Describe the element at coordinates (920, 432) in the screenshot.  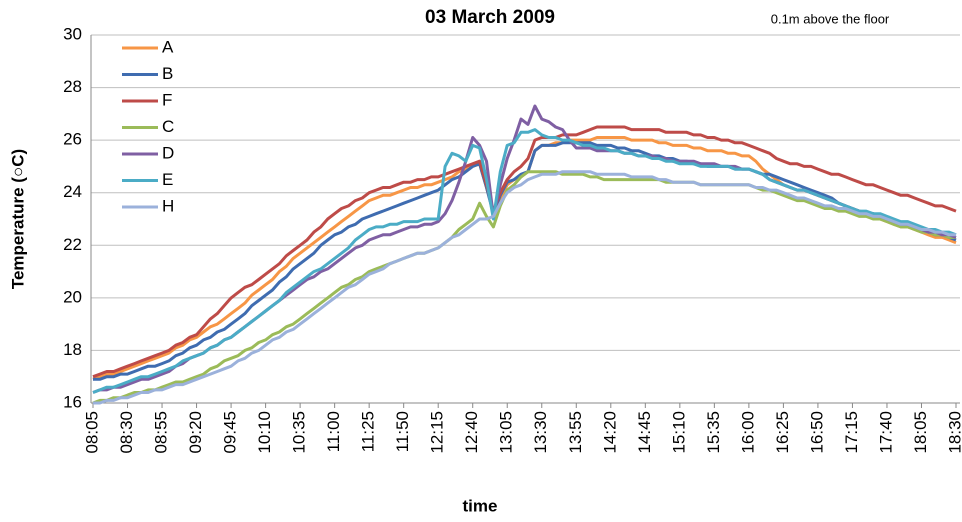
I see `x-tick-label: 18:05` at that location.